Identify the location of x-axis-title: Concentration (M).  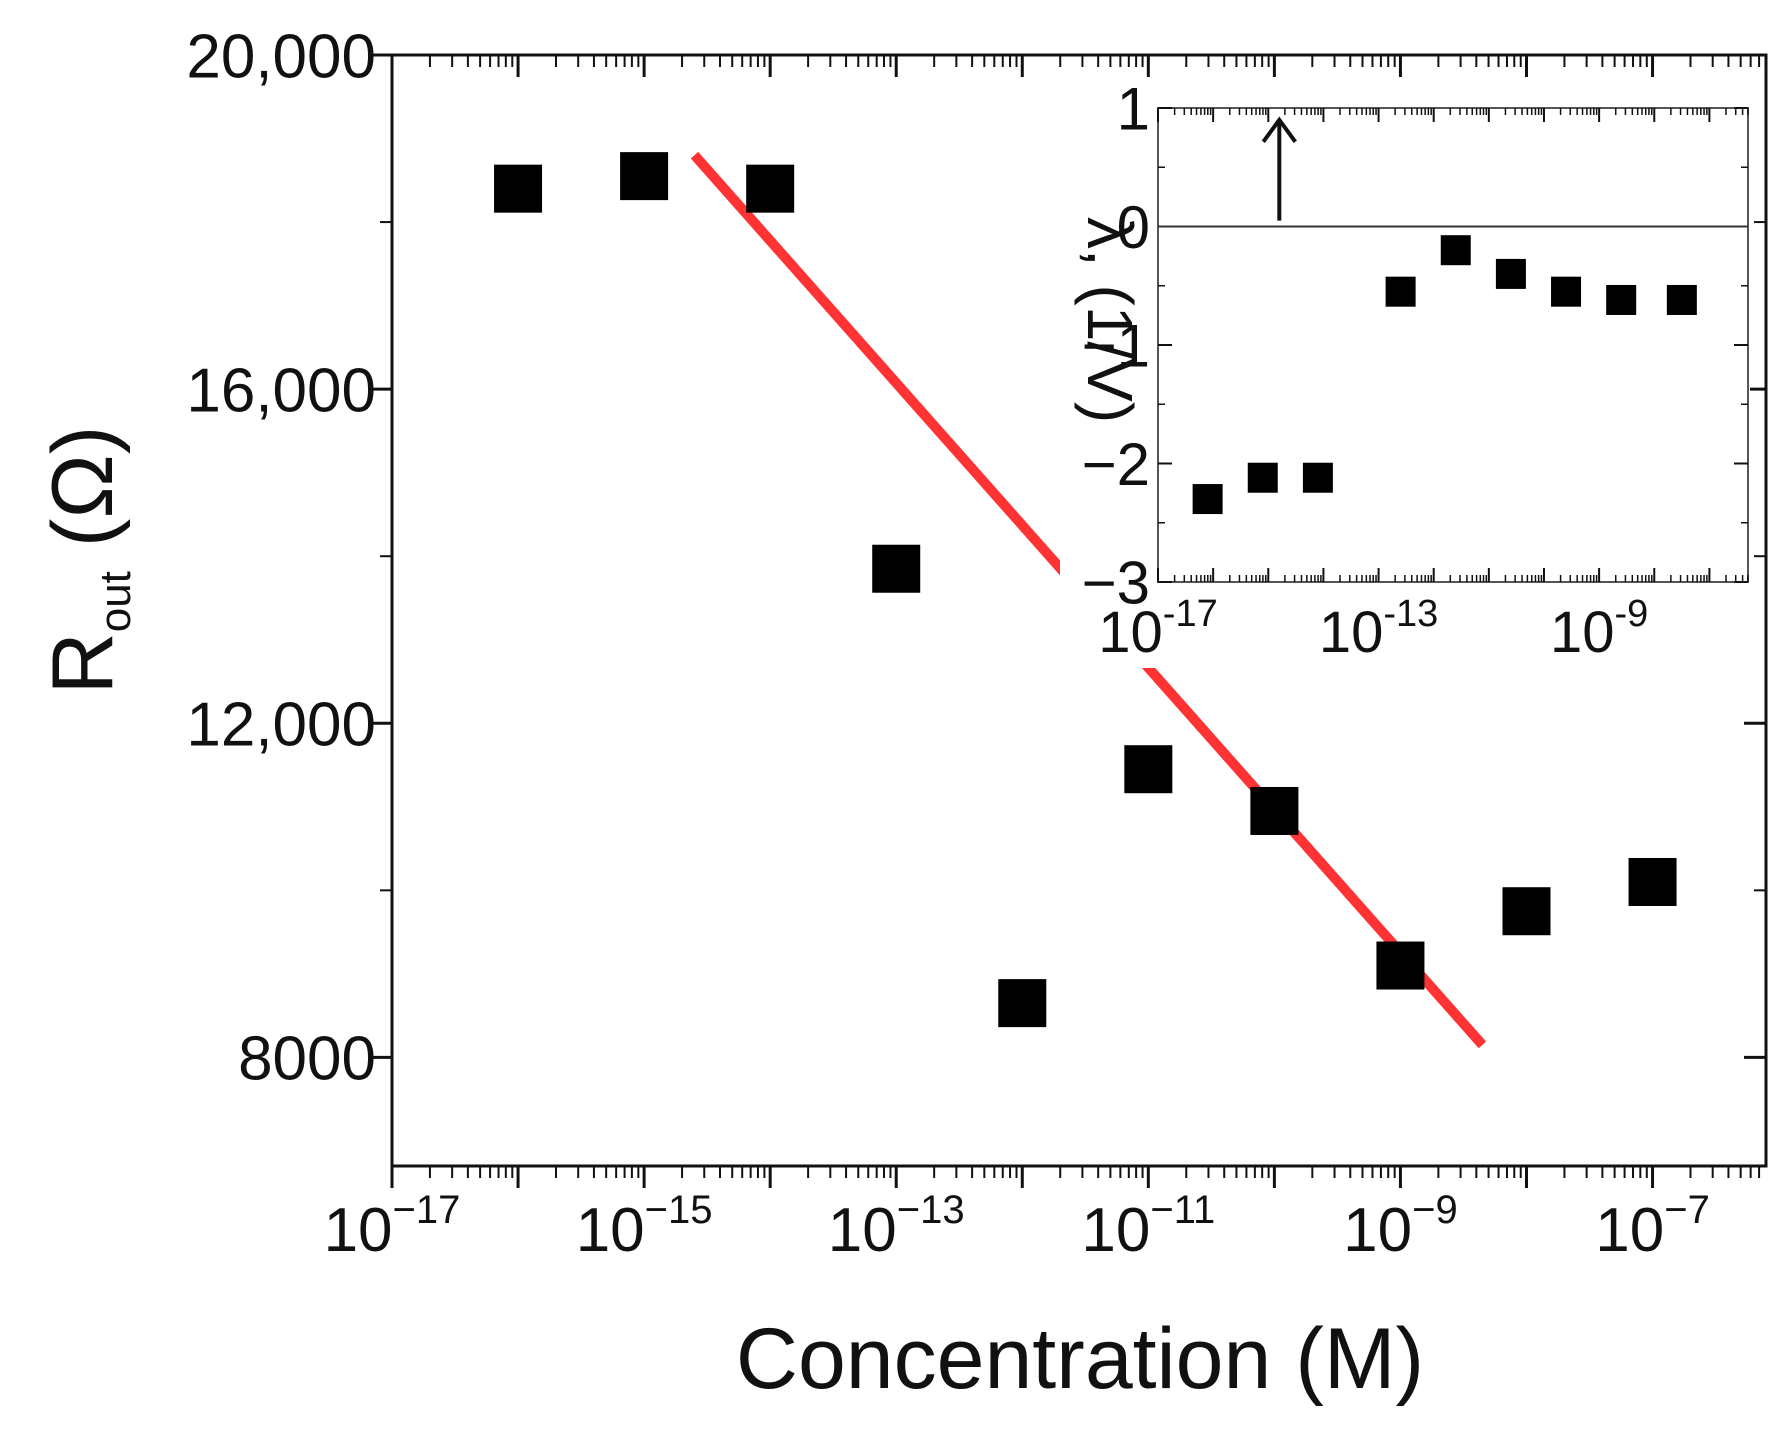
(1080, 1359).